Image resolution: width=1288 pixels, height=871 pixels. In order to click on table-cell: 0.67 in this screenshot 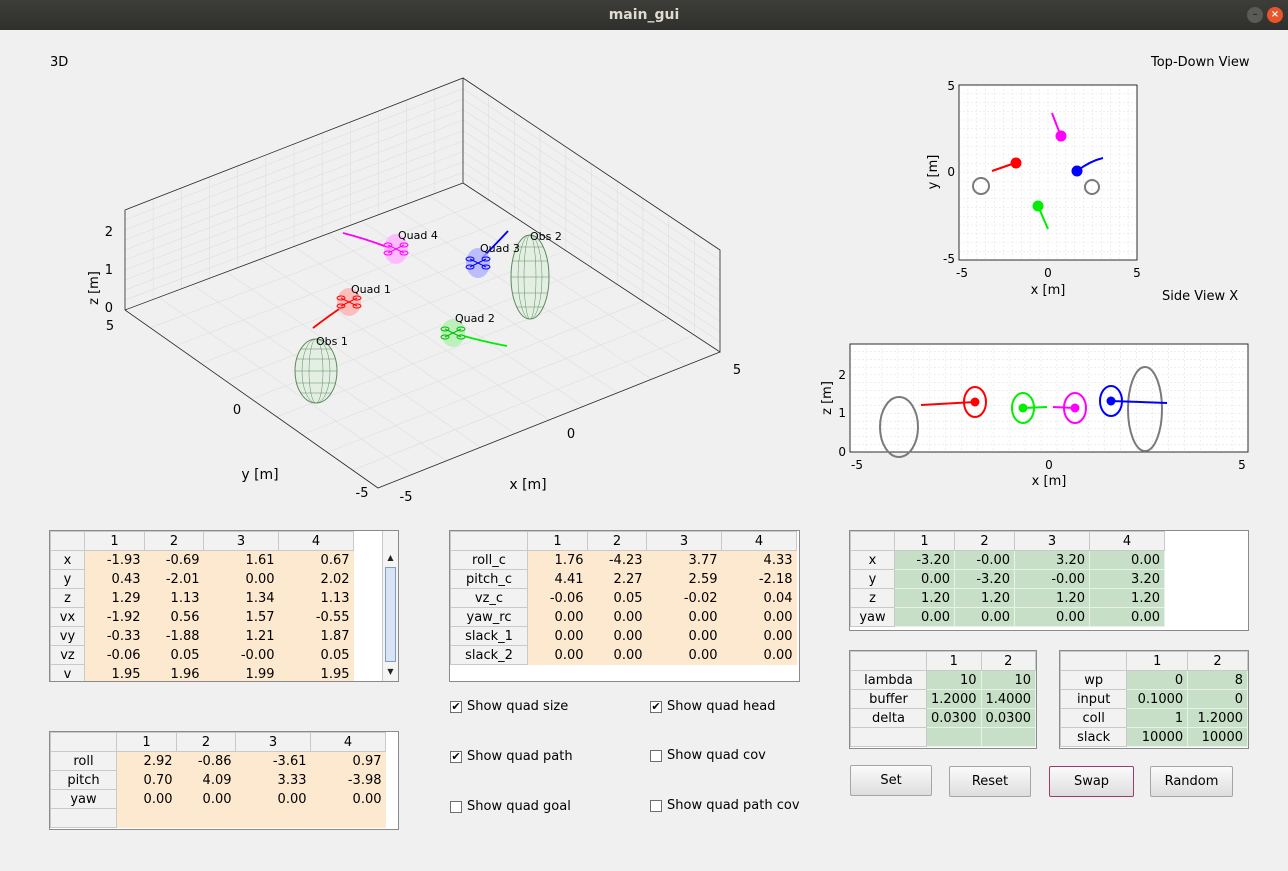, I will do `click(316, 560)`.